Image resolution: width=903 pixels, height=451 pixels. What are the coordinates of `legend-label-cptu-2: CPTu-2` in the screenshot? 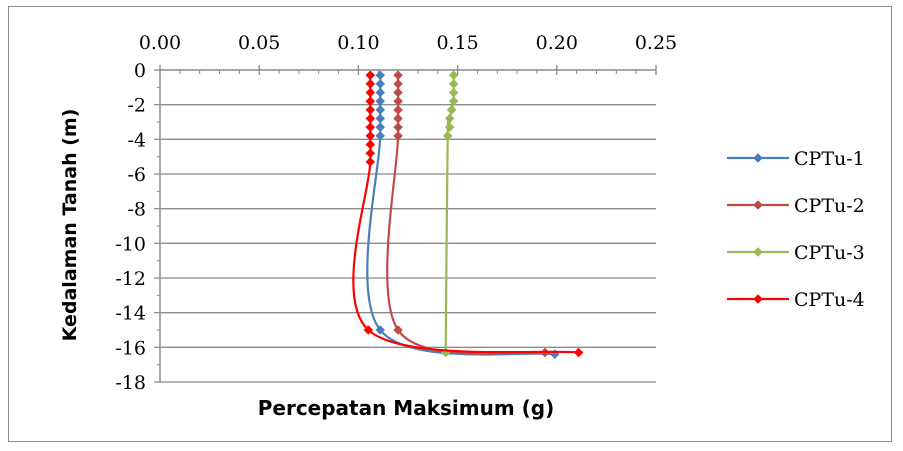 It's located at (829, 206).